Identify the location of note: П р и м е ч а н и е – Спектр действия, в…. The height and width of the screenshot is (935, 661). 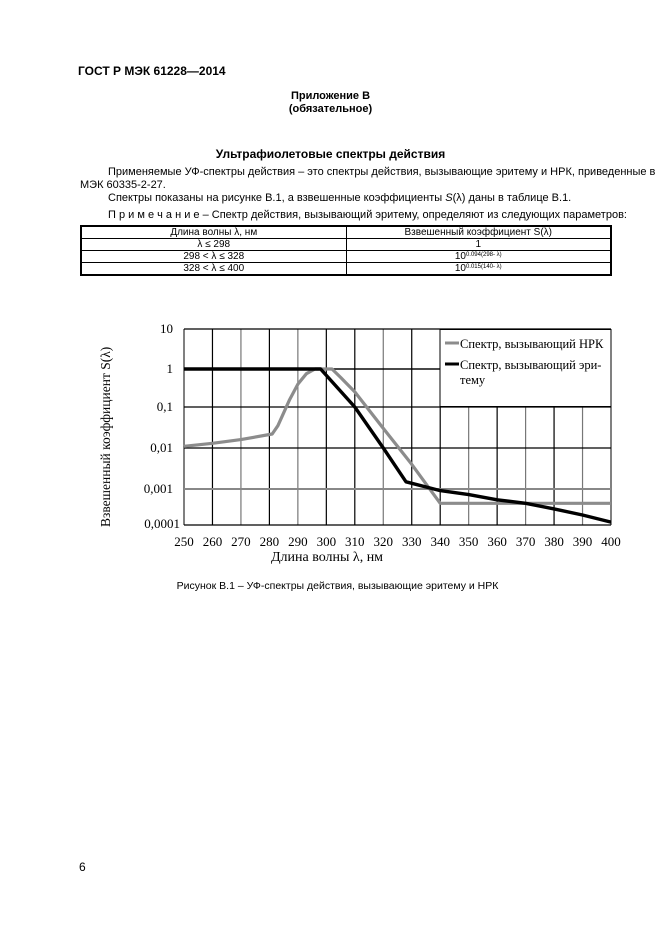
(367, 215).